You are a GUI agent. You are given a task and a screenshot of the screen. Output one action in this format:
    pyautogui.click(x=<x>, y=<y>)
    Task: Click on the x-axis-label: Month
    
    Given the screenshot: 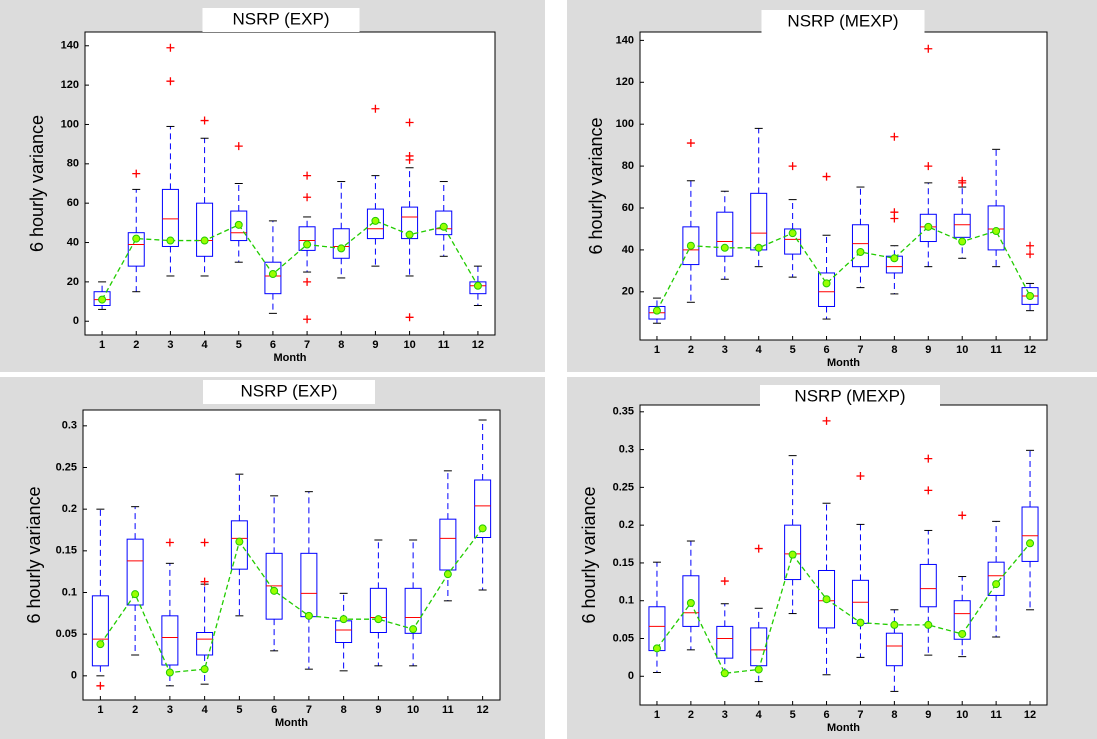 What is the action you would take?
    pyautogui.click(x=843, y=363)
    